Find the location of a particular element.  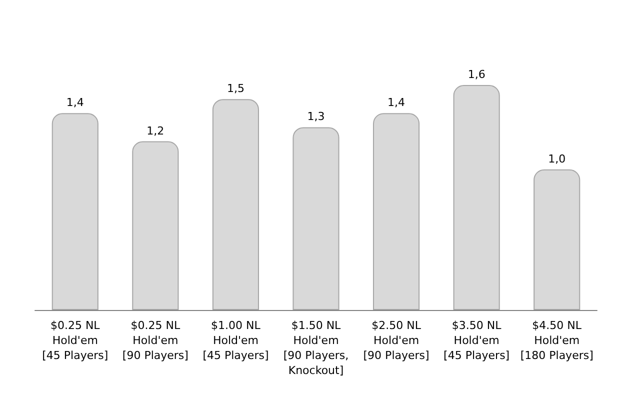

x-tick-label: $0.25 NL Hold'em [45 Players] is located at coordinates (75, 340).